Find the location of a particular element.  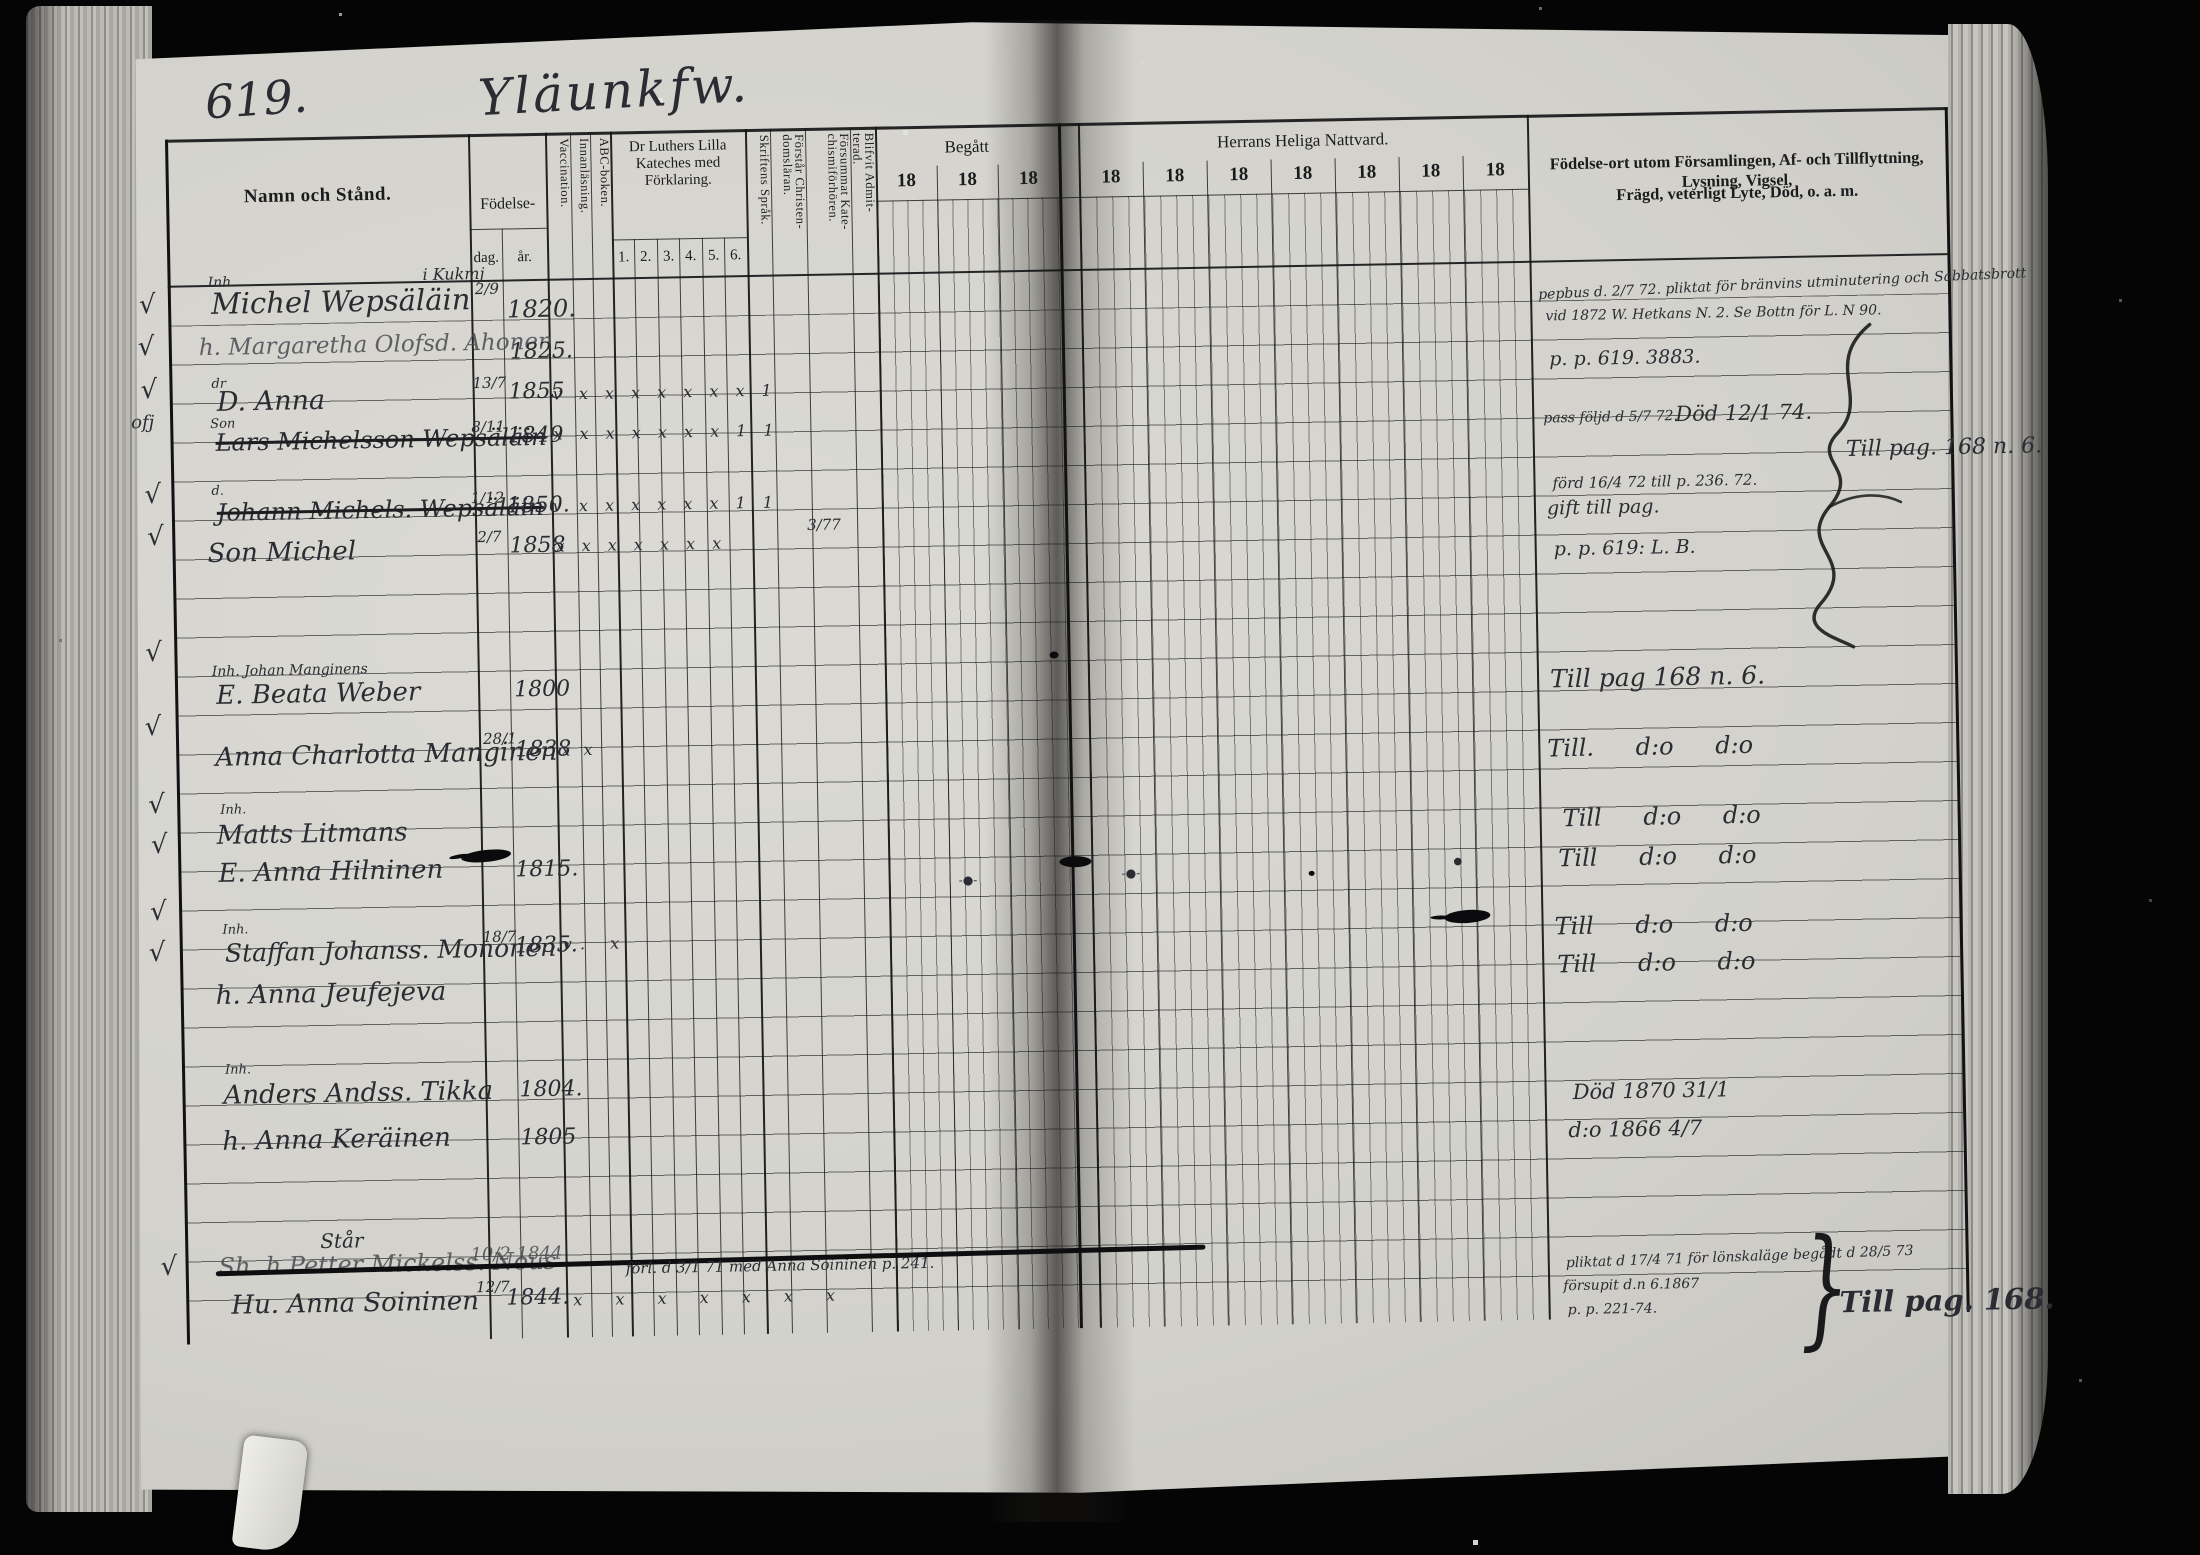

note-fine: p. p. 221-74. is located at coordinates (1612, 1309).